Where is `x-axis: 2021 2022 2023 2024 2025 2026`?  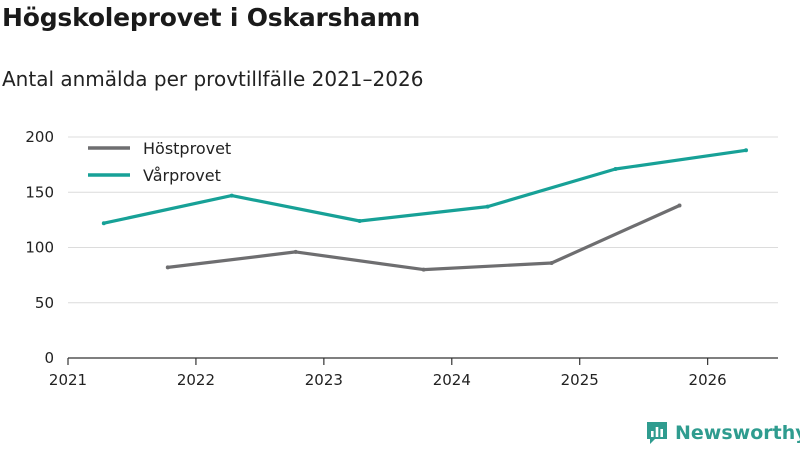
x-axis: 2021 2022 2023 2024 2025 2026 is located at coordinates (413, 373).